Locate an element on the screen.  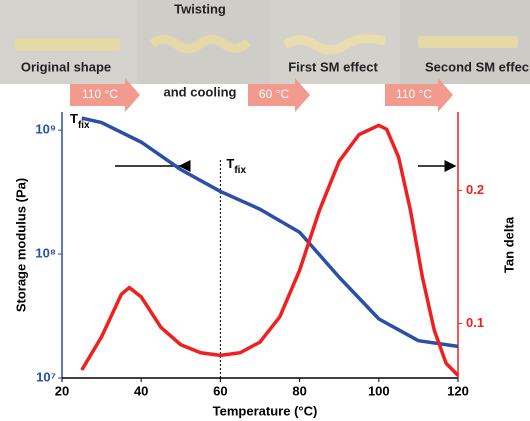
x-axis-label: Temperature (°C) is located at coordinates (265, 410).